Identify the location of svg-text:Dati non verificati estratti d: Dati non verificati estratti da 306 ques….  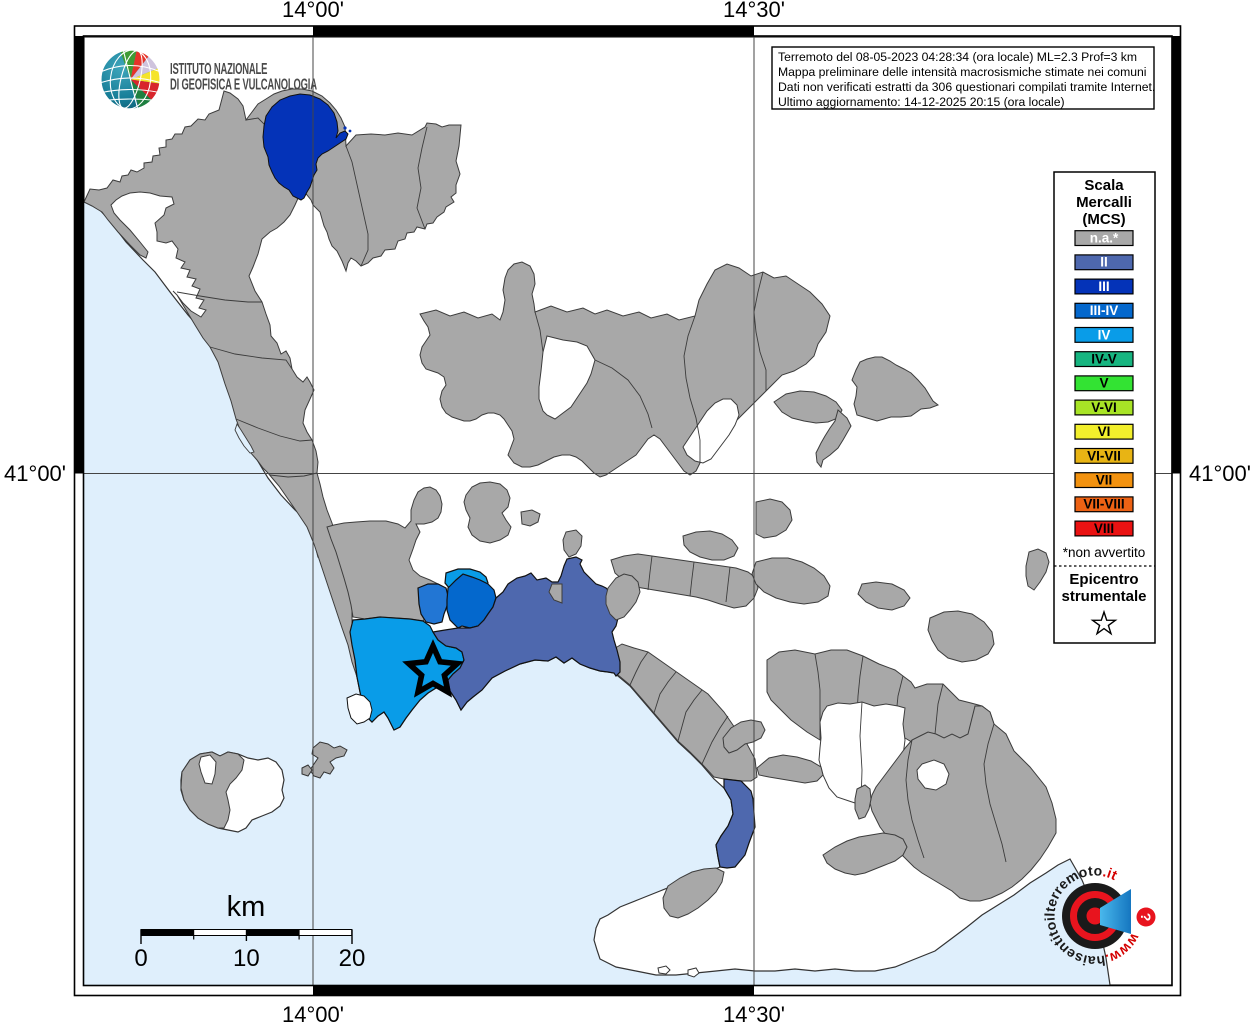
(966, 87).